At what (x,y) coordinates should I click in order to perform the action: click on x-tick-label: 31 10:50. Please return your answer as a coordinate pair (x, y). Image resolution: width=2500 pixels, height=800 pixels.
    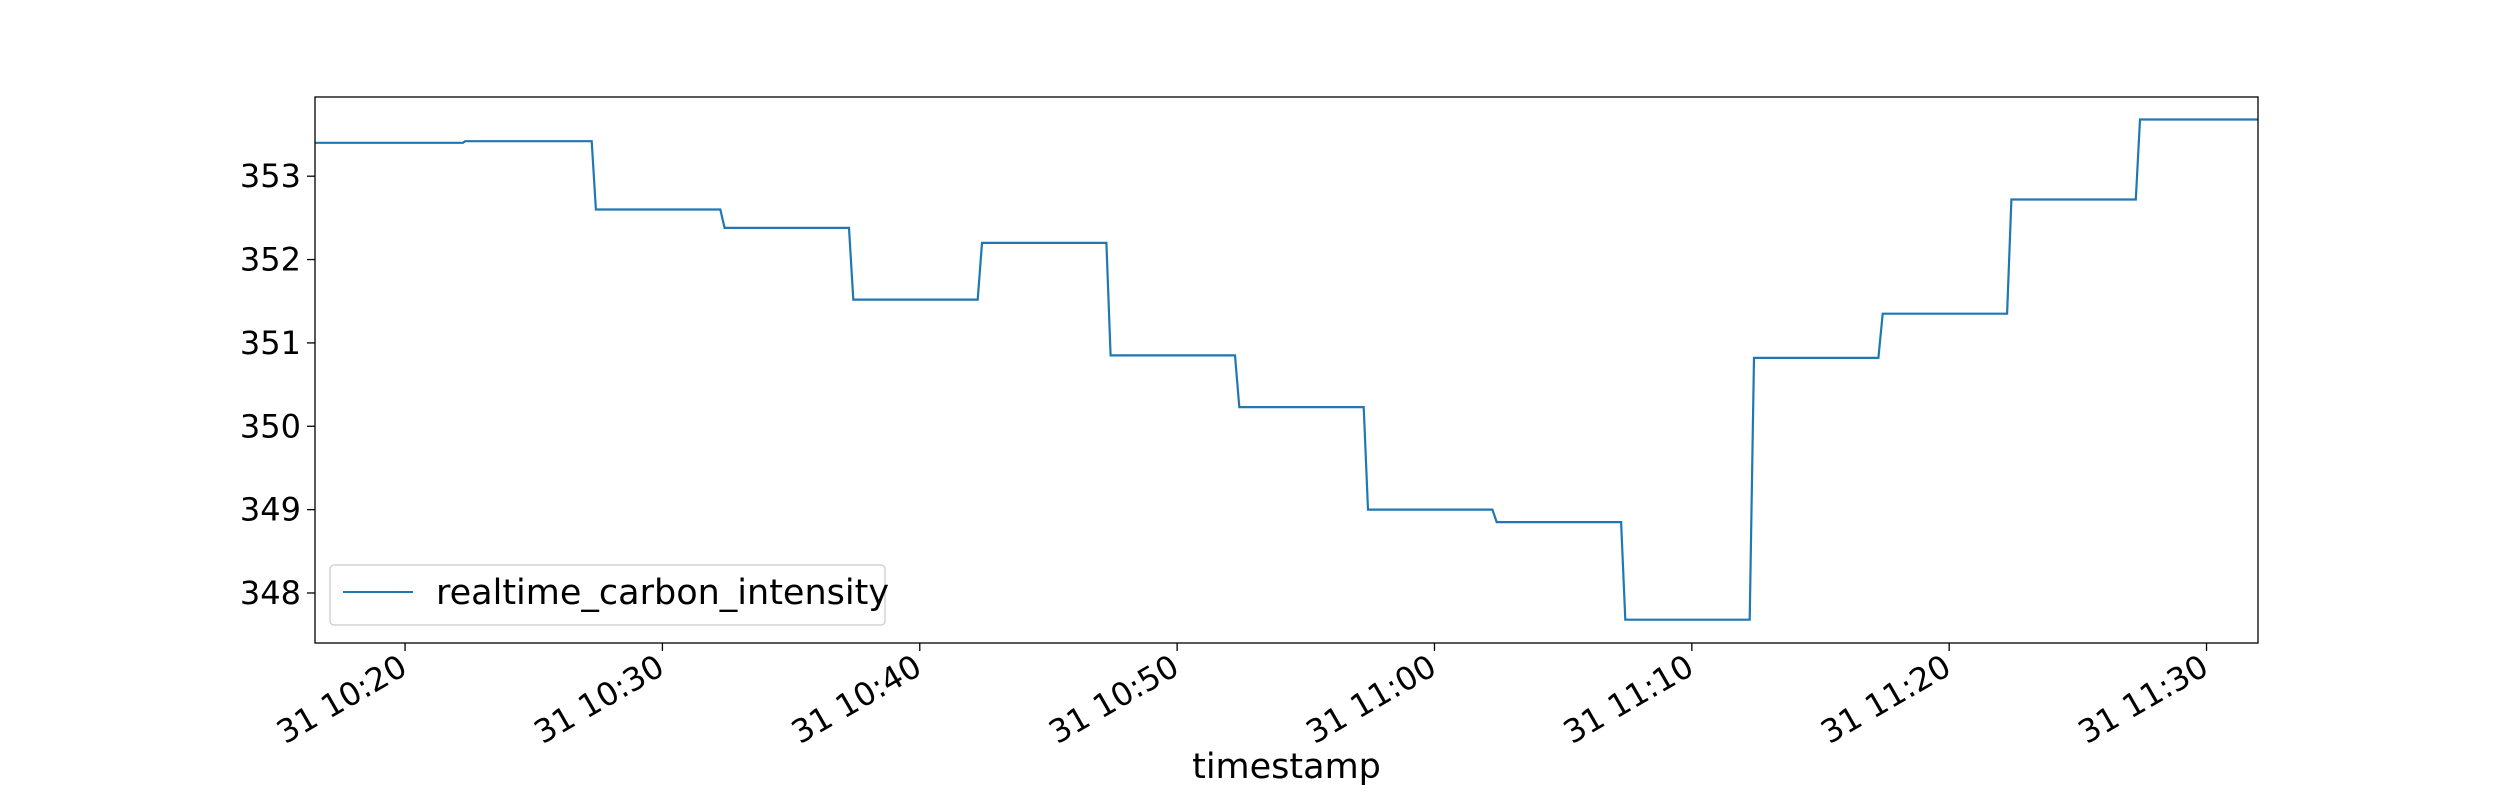
    Looking at the image, I should click on (1113, 699).